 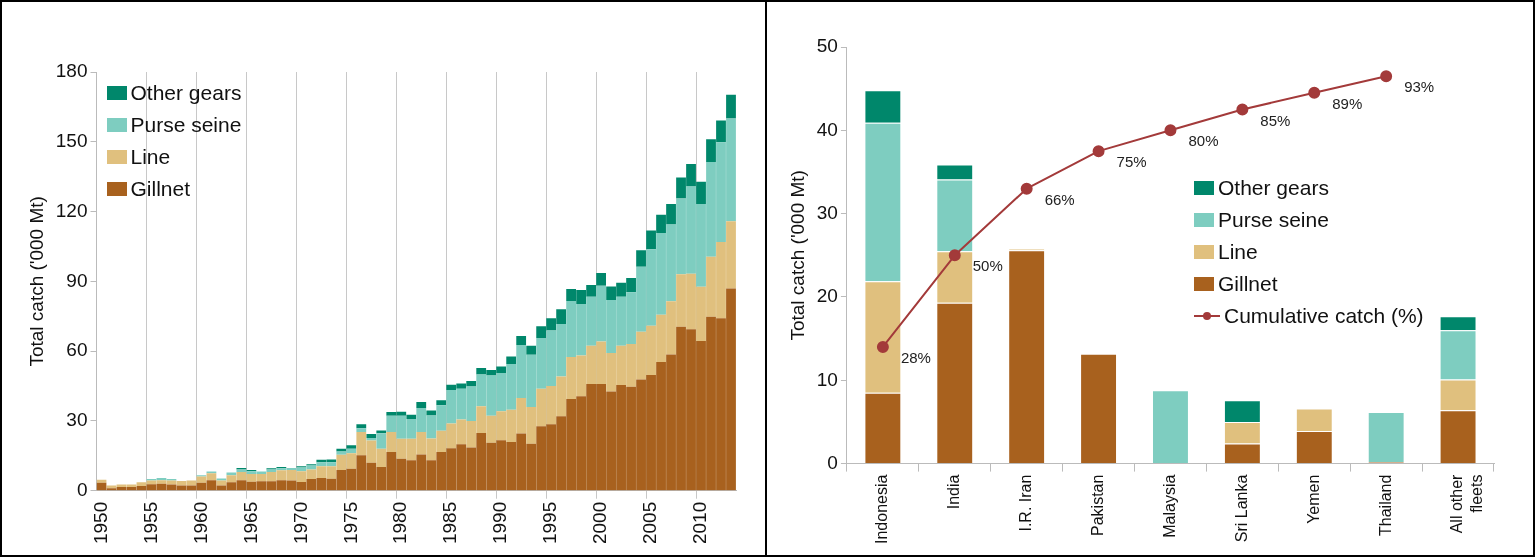 I want to click on x-tick-label: I.R. Iran, so click(x=1026, y=503).